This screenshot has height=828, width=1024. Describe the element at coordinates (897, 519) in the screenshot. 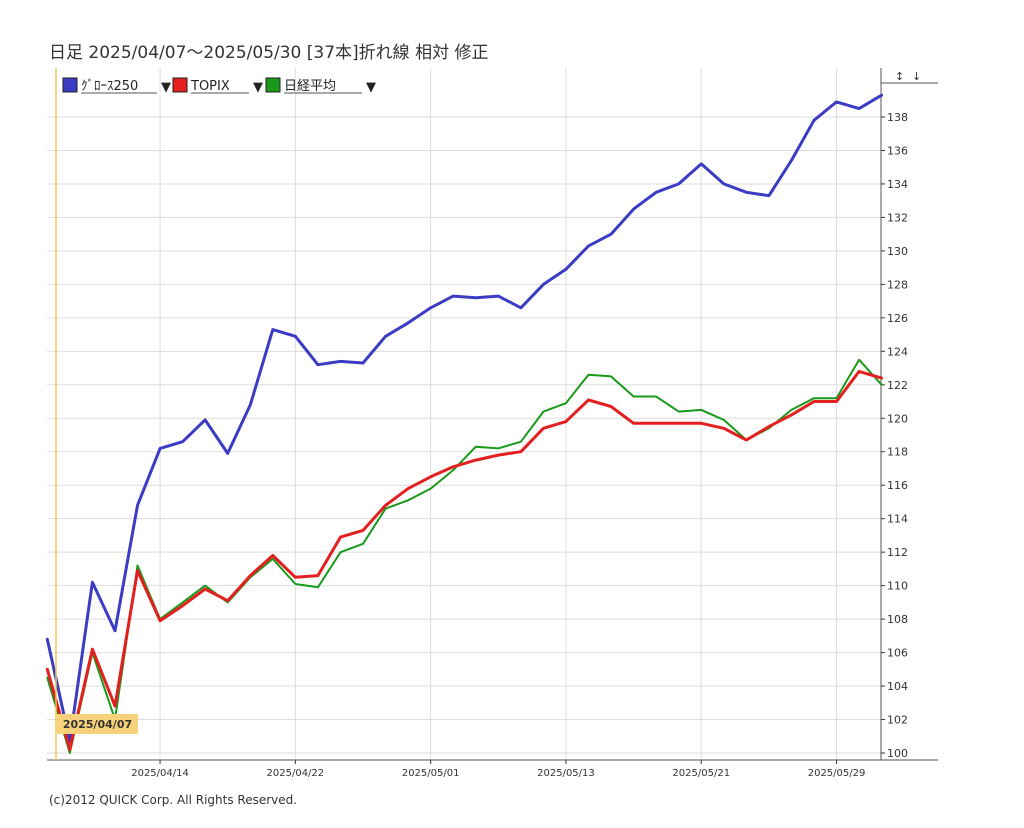

I see `y-tick-label: 114` at that location.